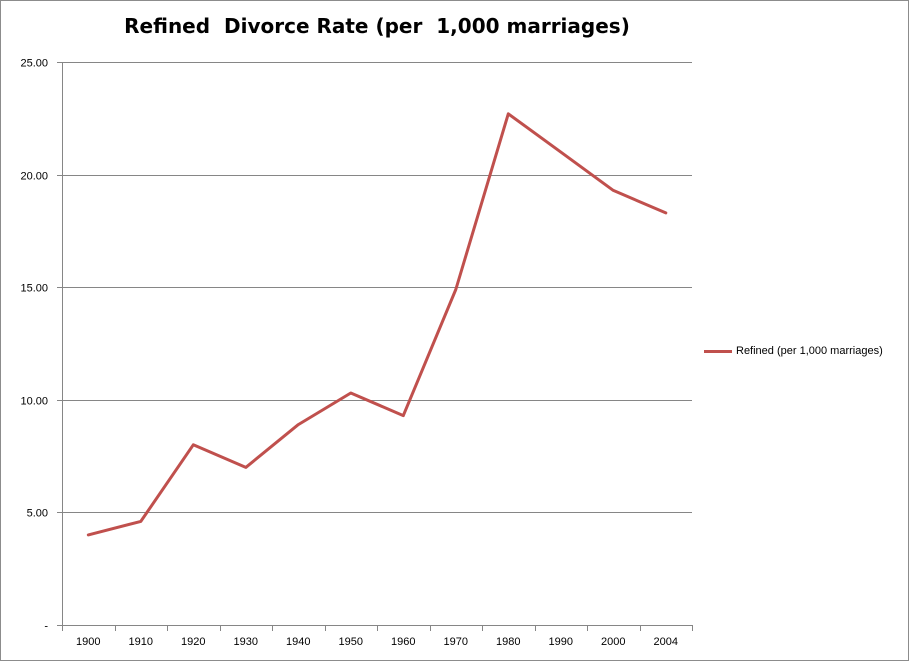 The height and width of the screenshot is (661, 909). What do you see at coordinates (613, 642) in the screenshot?
I see `x-tick-label: 2000` at bounding box center [613, 642].